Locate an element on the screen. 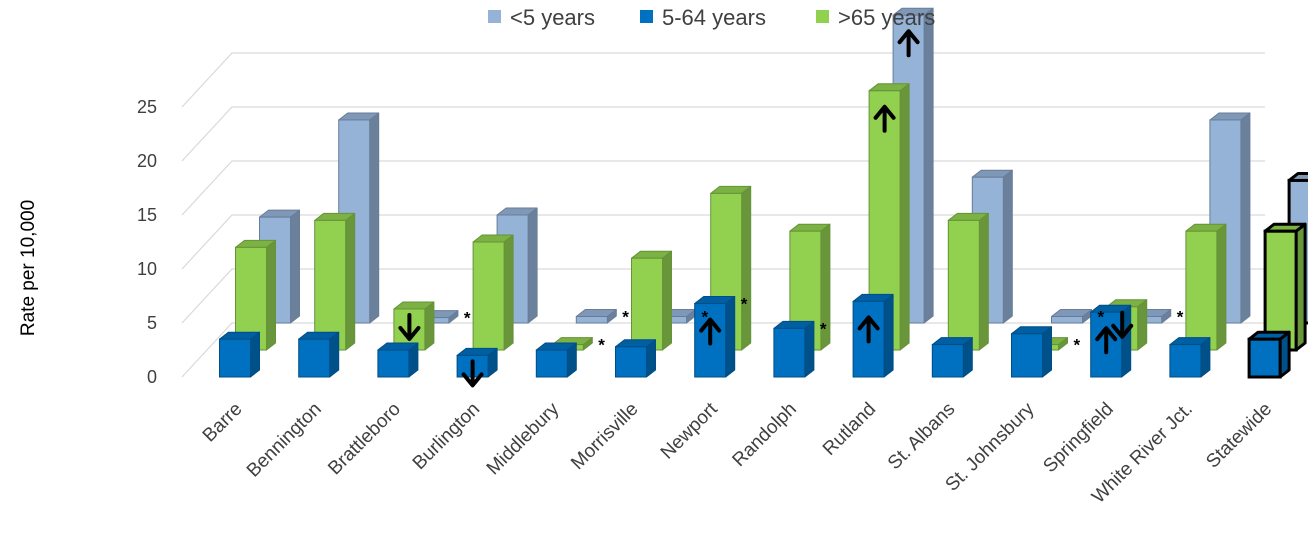 Image resolution: width=1308 pixels, height=544 pixels. legend-label: 5-64 years is located at coordinates (714, 17).